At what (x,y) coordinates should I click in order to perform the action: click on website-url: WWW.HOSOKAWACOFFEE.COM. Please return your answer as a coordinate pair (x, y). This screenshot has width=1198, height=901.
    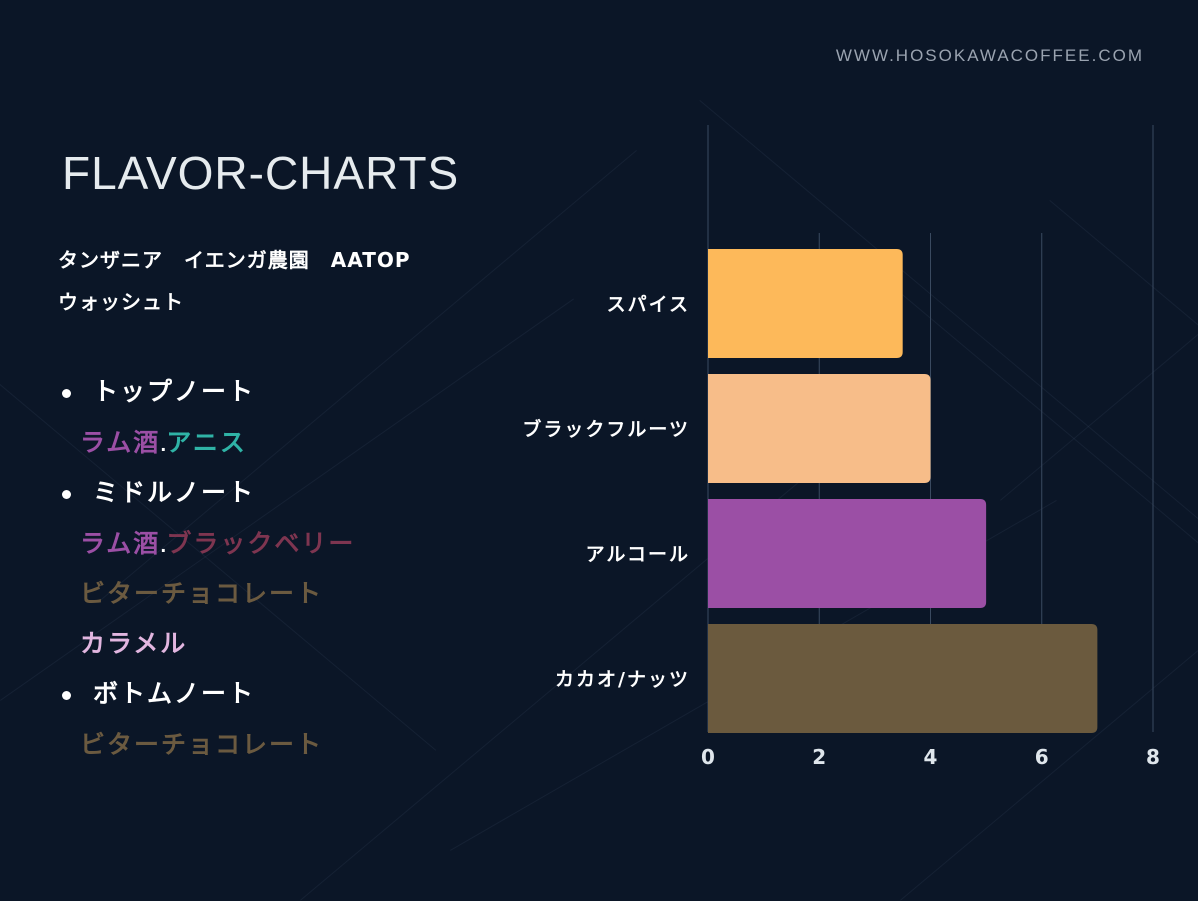
    Looking at the image, I should click on (989, 55).